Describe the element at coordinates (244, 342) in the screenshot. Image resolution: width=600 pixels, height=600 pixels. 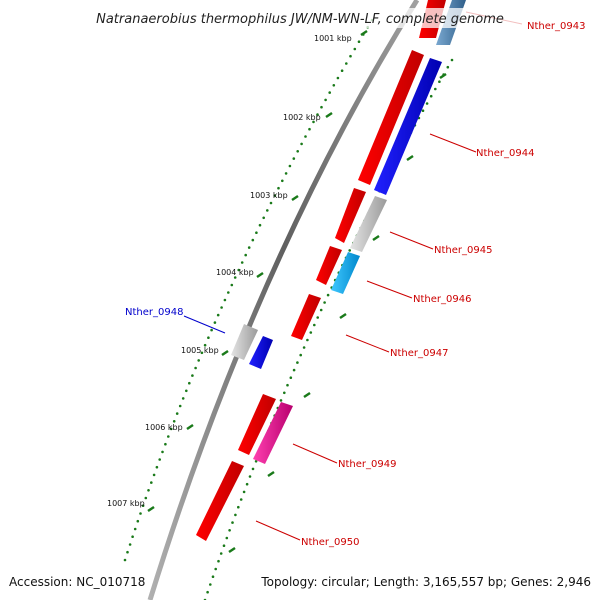
I see `gene-nther-0948-gray` at that location.